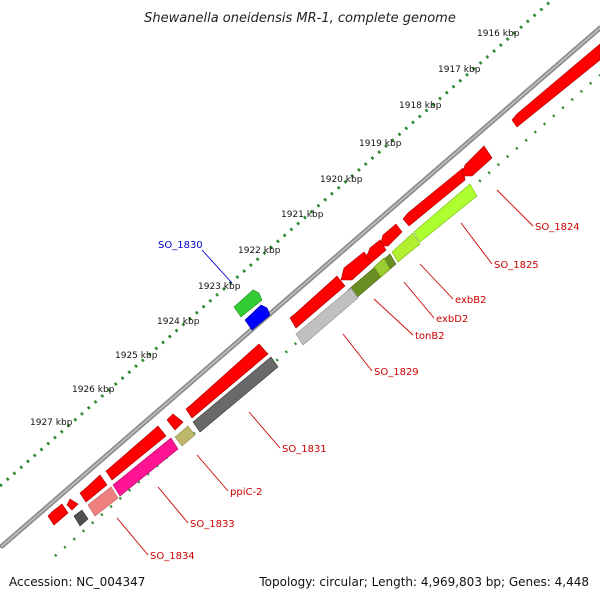  What do you see at coordinates (317, 302) in the screenshot?
I see `gene-arrow-so1829` at bounding box center [317, 302].